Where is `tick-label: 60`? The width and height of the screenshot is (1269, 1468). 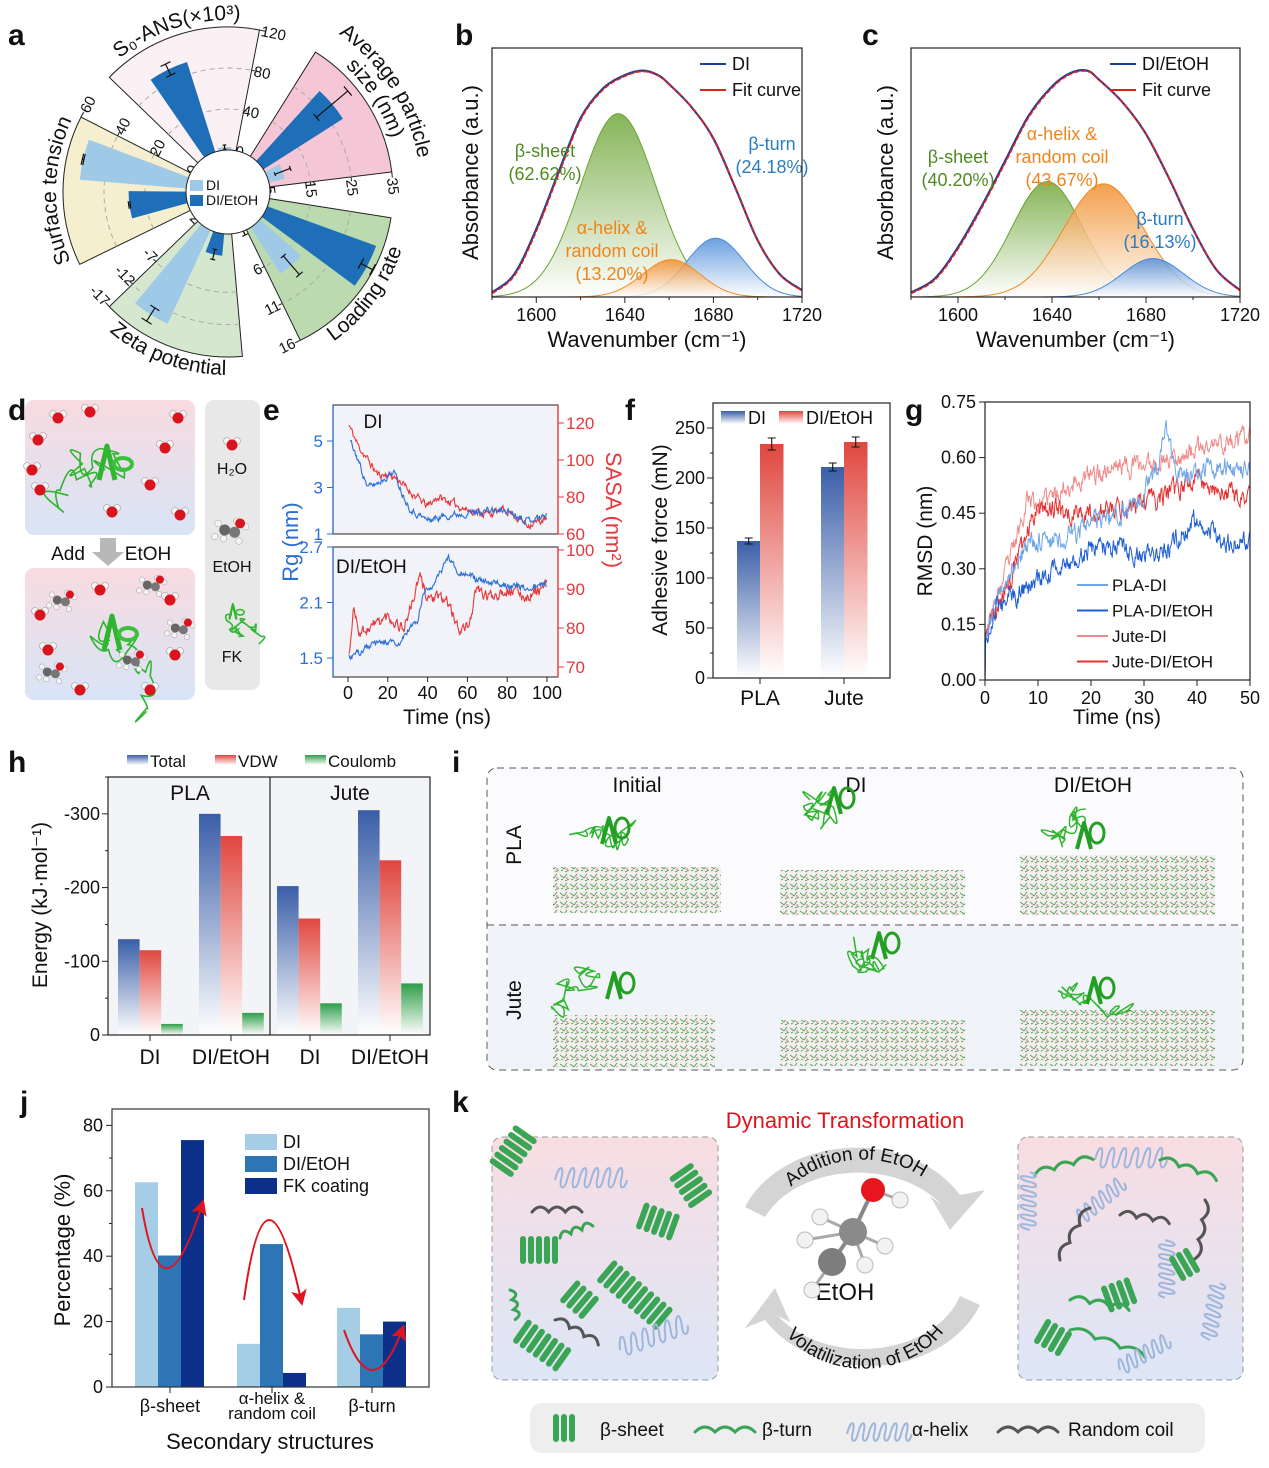
tick-label: 60 is located at coordinates (88, 104).